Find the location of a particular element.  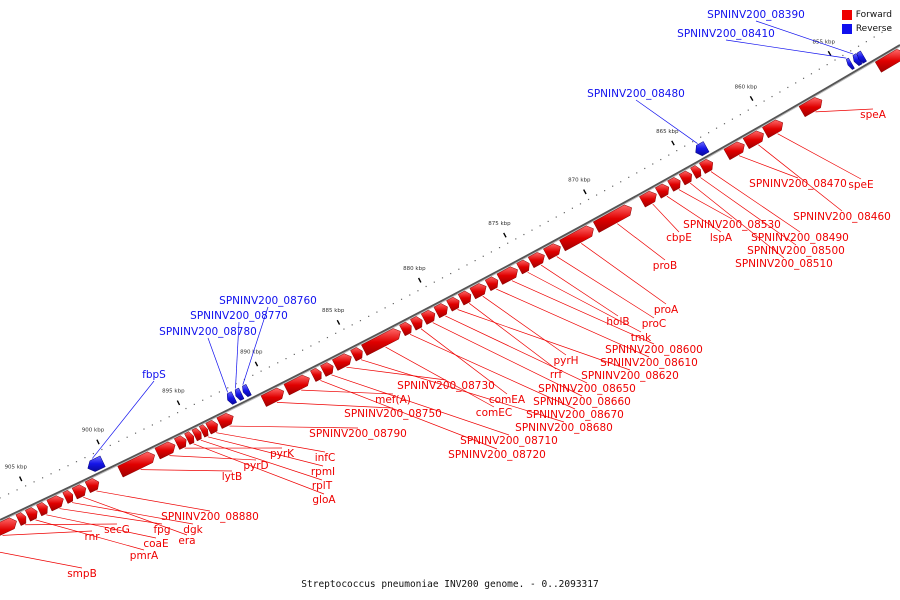

gene-label: secG is located at coordinates (117, 530).